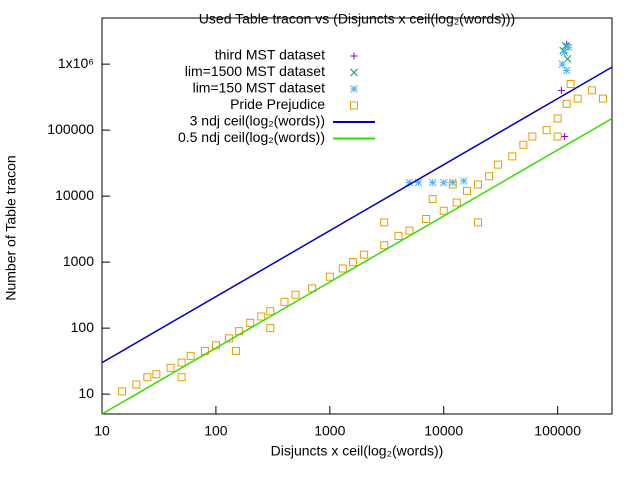 This screenshot has height=480, width=640. Describe the element at coordinates (255, 71) in the screenshot. I see `legend-label: lim=1500 MST dataset` at that location.